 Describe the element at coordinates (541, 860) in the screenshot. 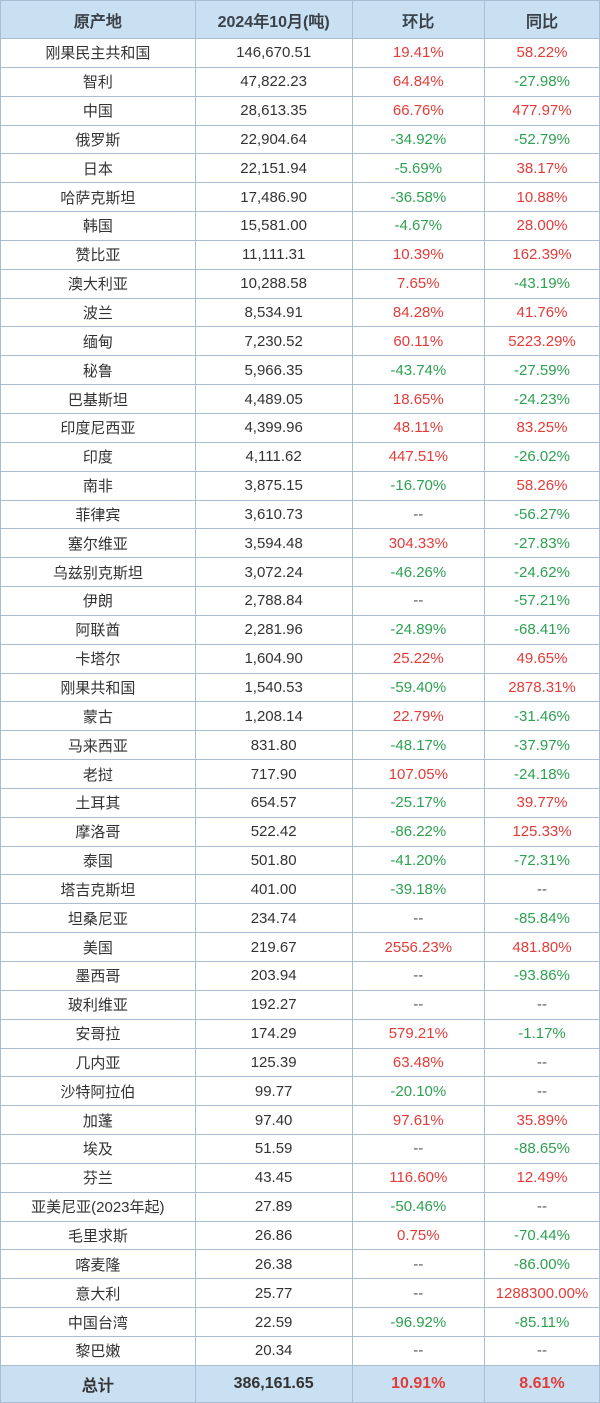

I see `yoy-cell: -72.31%` at that location.